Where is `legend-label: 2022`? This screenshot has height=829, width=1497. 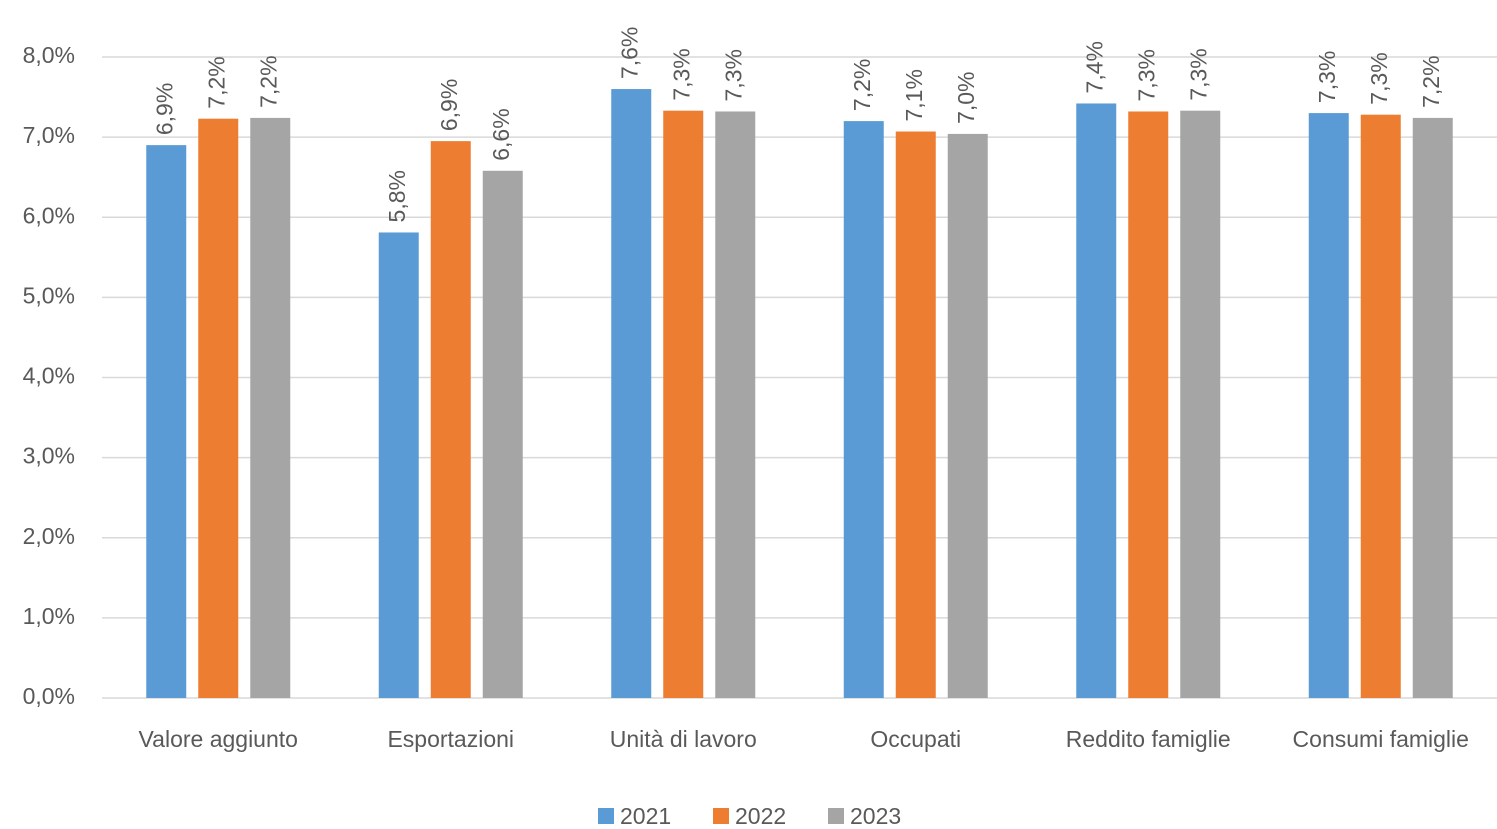
legend-label: 2022 is located at coordinates (760, 816).